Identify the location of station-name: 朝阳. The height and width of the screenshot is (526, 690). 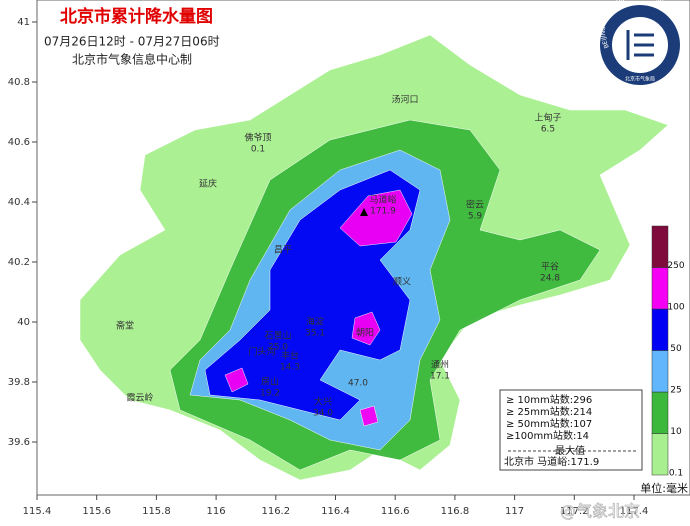
(365, 333).